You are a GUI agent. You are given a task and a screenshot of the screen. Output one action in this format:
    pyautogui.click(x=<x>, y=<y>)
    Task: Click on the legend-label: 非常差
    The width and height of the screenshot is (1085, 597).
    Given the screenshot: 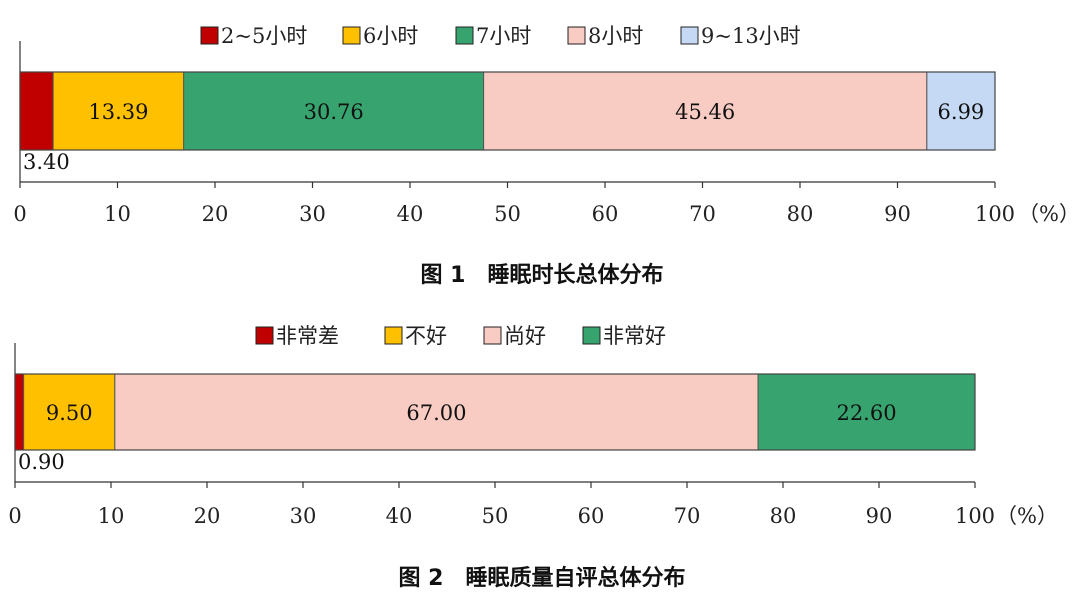 What is the action you would take?
    pyautogui.click(x=307, y=336)
    